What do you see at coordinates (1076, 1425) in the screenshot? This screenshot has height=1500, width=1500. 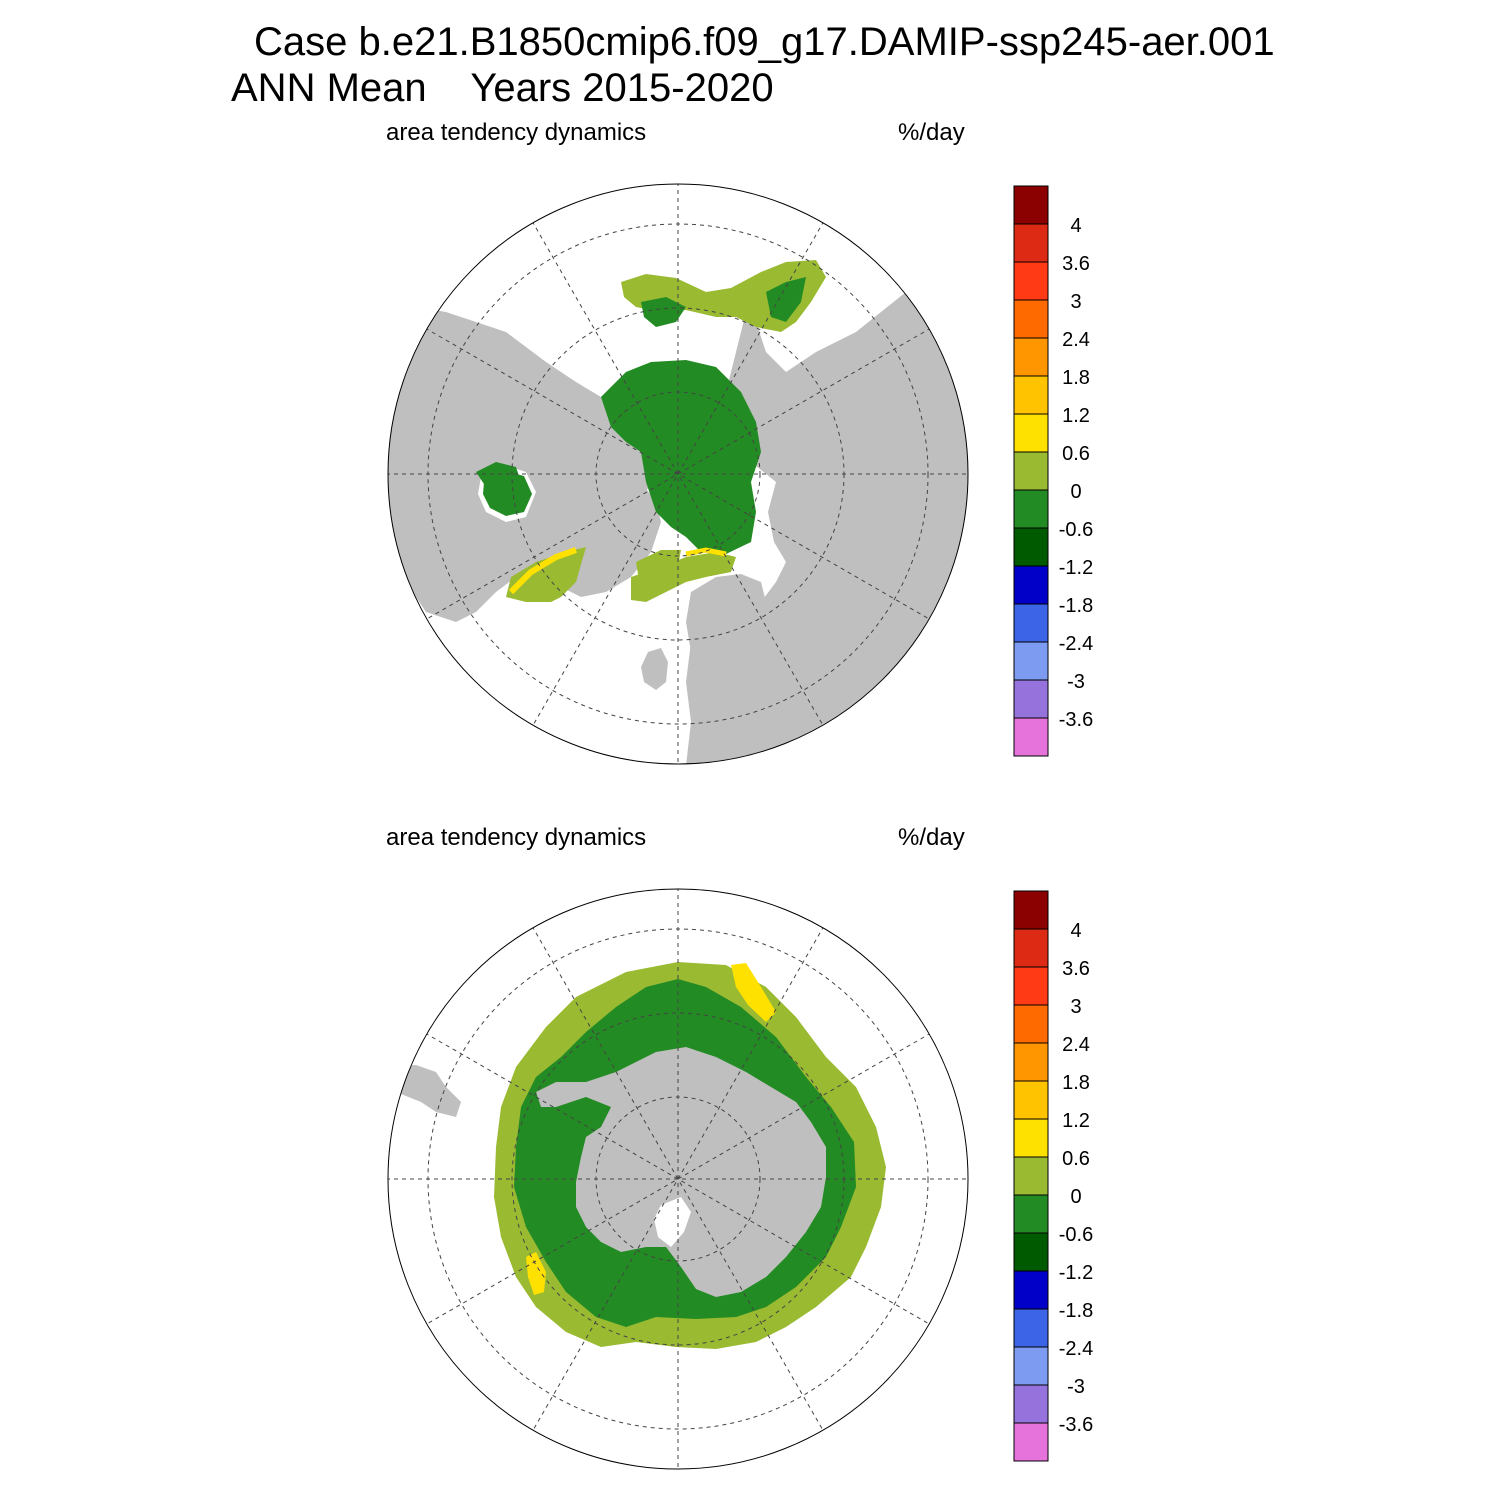 I see `south-colorbar-label: -3.6` at bounding box center [1076, 1425].